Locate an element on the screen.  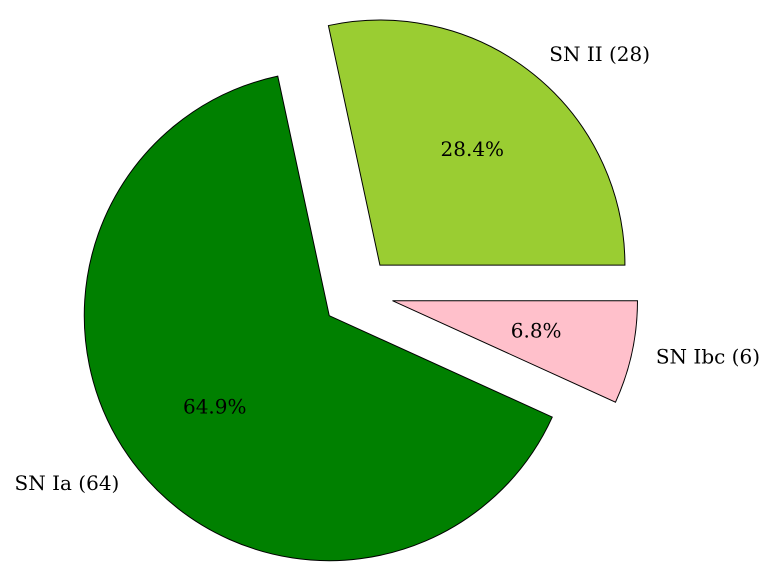
percent-label: 64.9% is located at coordinates (215, 406).